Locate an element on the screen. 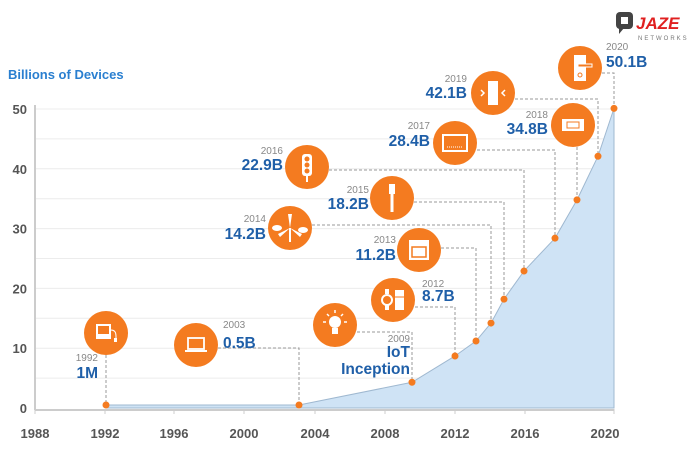 Image resolution: width=700 pixels, height=449 pixels. x-tick-label: 2004 is located at coordinates (316, 433).